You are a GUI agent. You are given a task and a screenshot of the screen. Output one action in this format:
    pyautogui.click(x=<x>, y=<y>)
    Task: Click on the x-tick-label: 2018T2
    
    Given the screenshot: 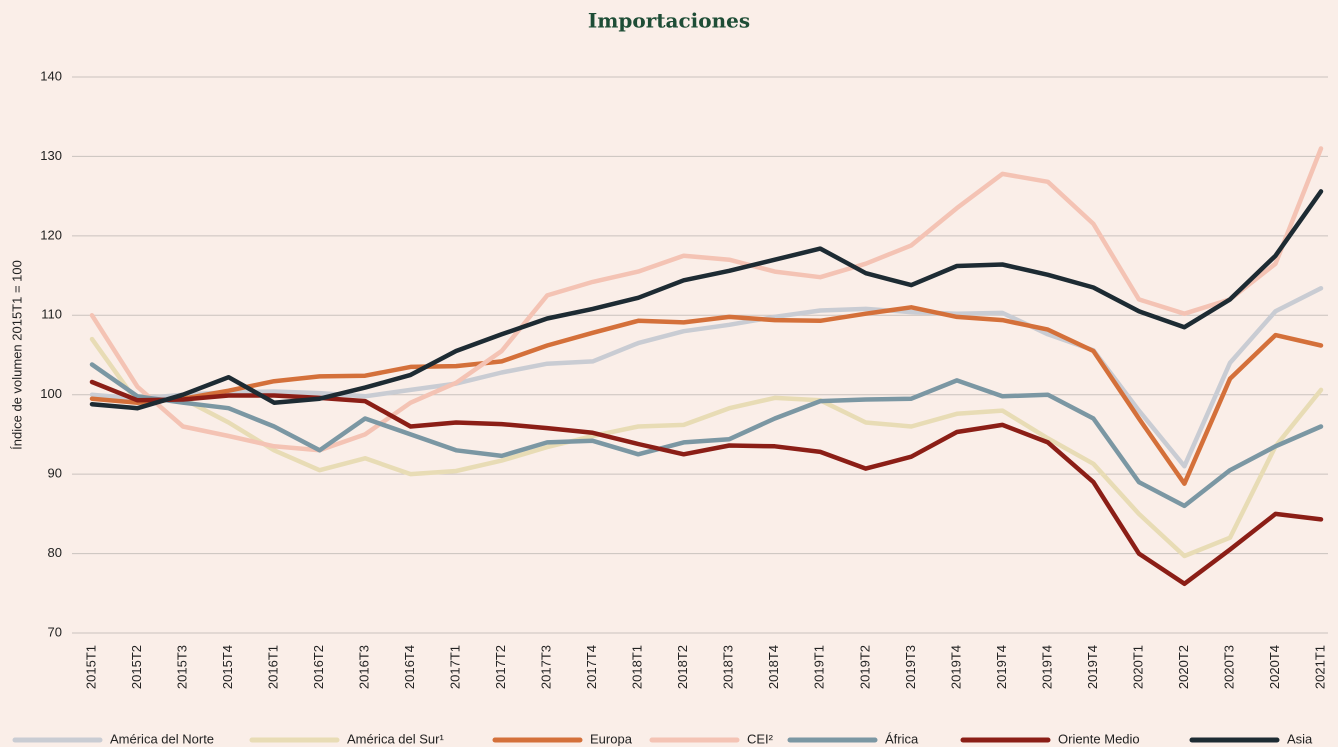 What is the action you would take?
    pyautogui.click(x=682, y=667)
    